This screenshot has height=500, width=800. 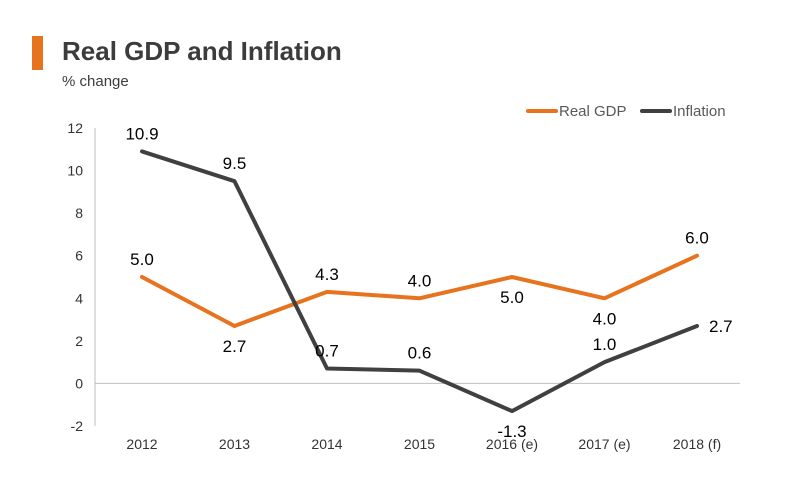 I want to click on chart-legend: Real GDP Inflation, so click(x=626, y=111).